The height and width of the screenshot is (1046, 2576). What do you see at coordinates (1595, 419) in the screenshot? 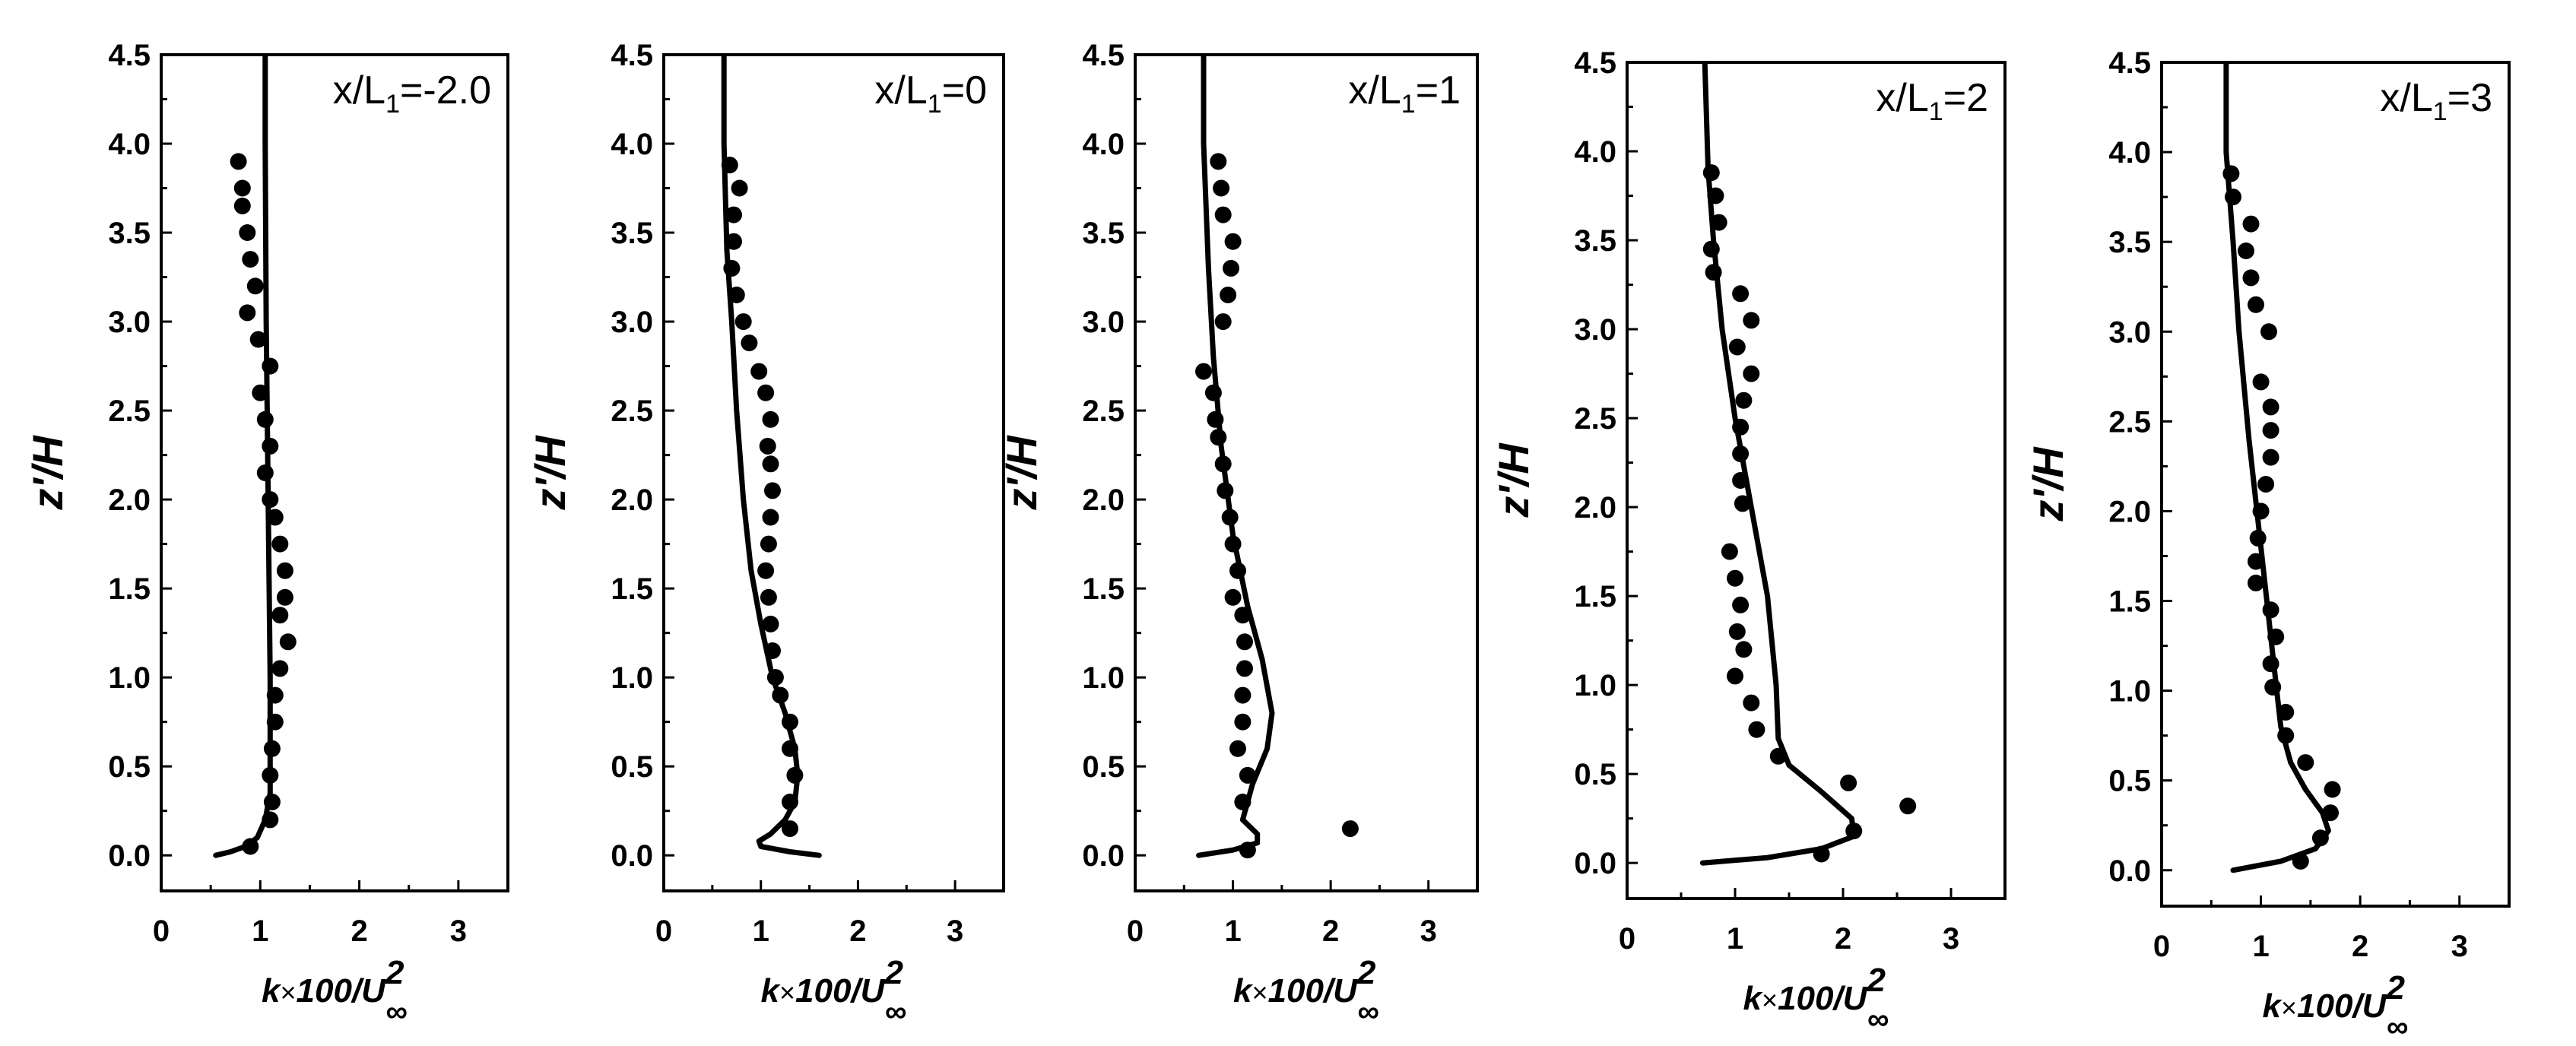
I see `y-tick-label: 2.5` at bounding box center [1595, 419].